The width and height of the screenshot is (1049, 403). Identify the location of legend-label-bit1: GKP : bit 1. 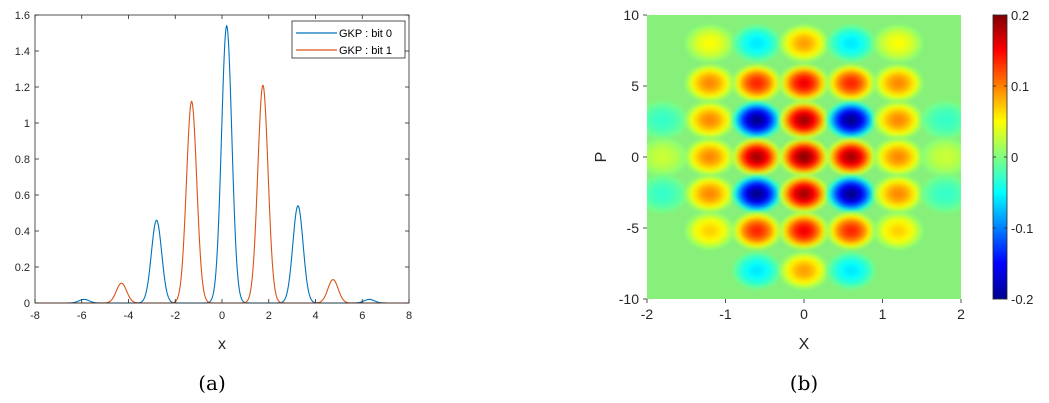
(365, 51).